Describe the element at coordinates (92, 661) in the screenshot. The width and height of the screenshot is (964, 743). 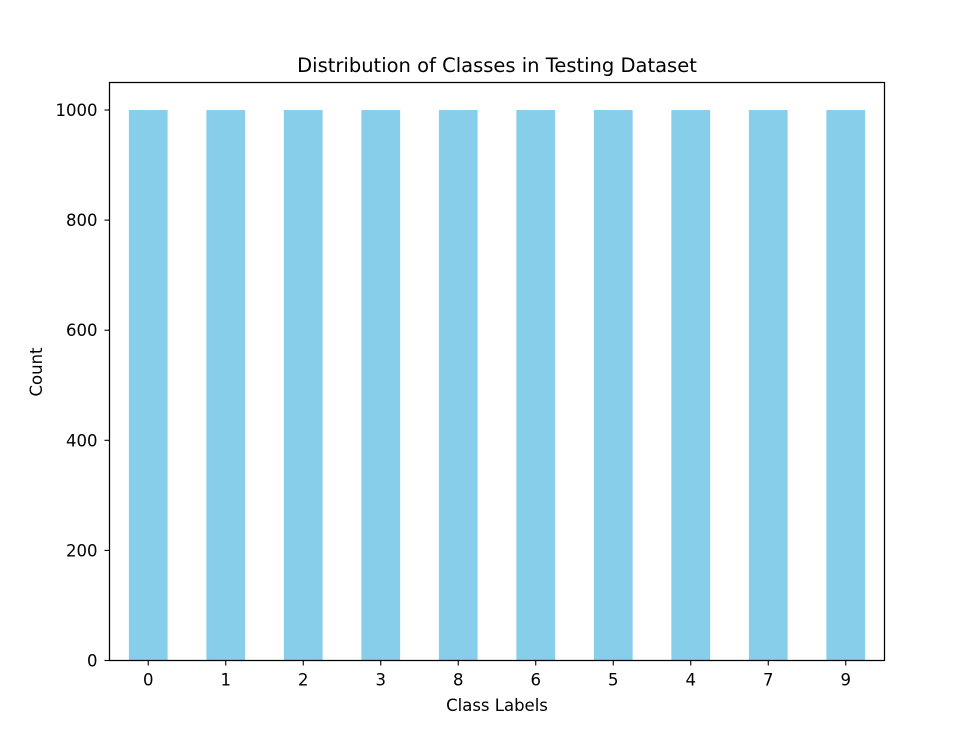
I see `y-tick-label: 0` at that location.